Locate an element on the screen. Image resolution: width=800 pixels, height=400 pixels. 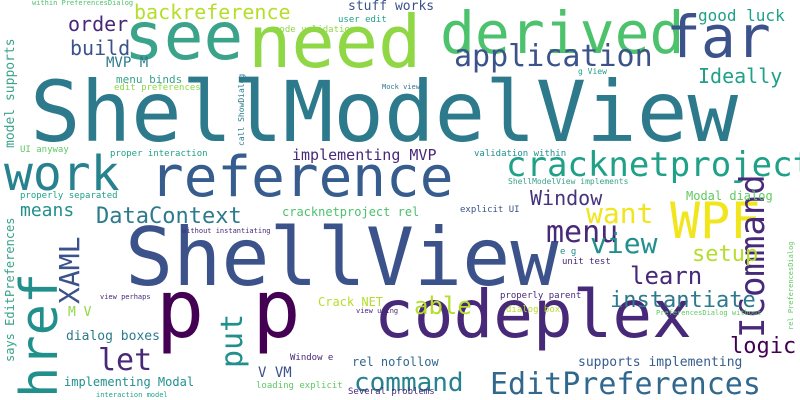
word-rel-preferencesdialog: rel PreferencesDialog is located at coordinates (791, 285).